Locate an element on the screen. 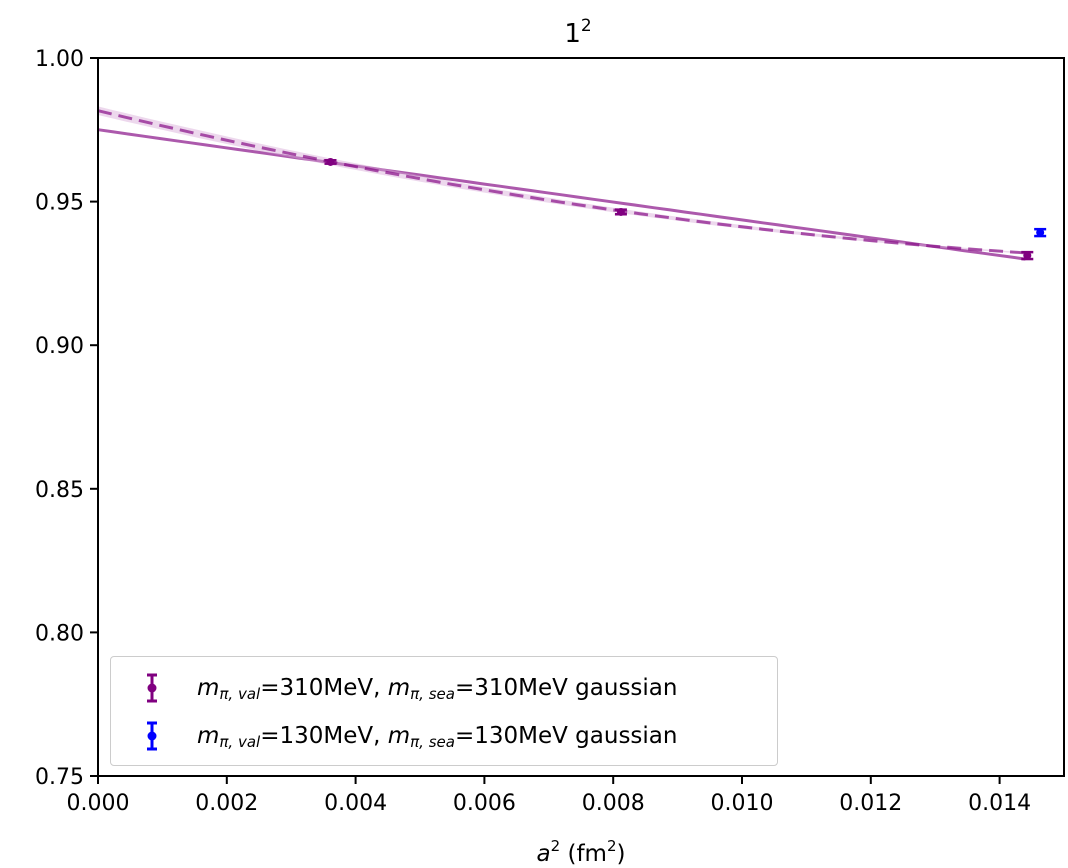 Image resolution: width=1068 pixels, height=868 pixels. legend-entry-130: mπ, val=130MeV, mπ, sea=130MeV gaussian is located at coordinates (444, 736).